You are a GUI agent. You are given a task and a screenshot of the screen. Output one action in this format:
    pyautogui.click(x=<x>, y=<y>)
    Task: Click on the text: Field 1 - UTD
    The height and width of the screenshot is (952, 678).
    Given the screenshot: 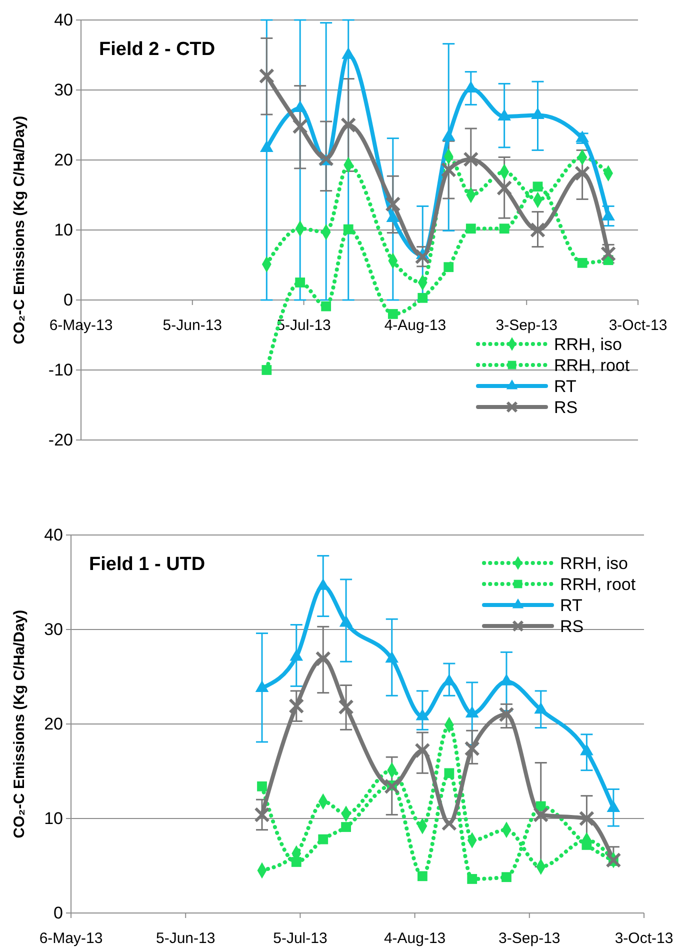 What is the action you would take?
    pyautogui.click(x=147, y=564)
    